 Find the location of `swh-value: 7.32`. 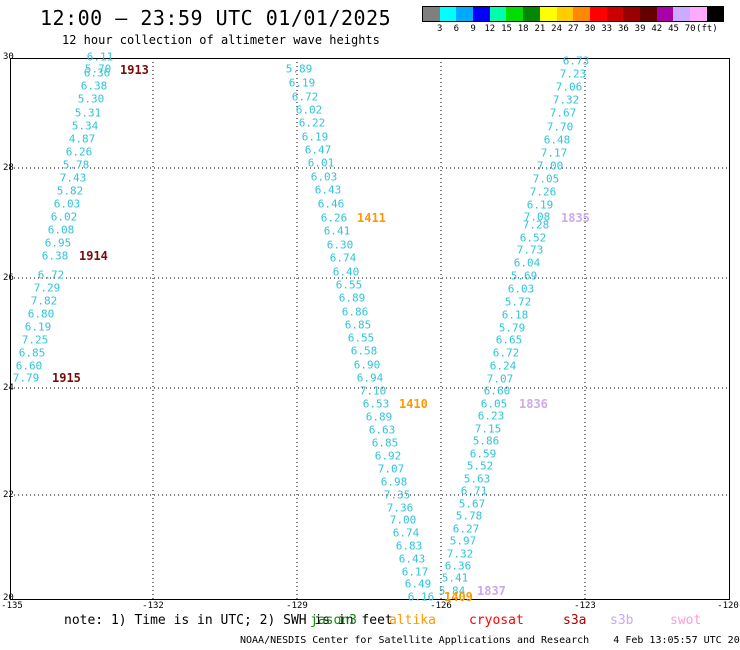

swh-value: 7.32 is located at coordinates (460, 554).